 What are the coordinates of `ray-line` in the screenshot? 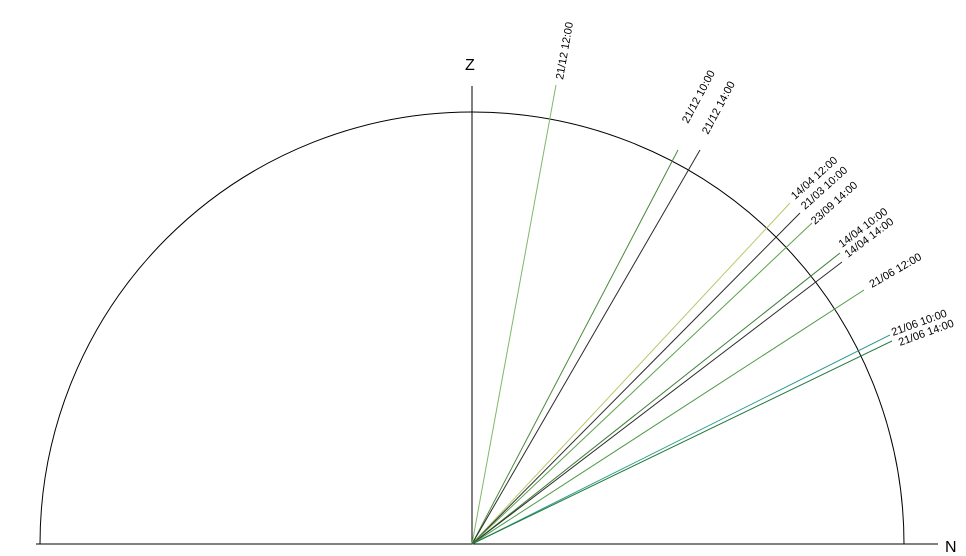 It's located at (514, 314).